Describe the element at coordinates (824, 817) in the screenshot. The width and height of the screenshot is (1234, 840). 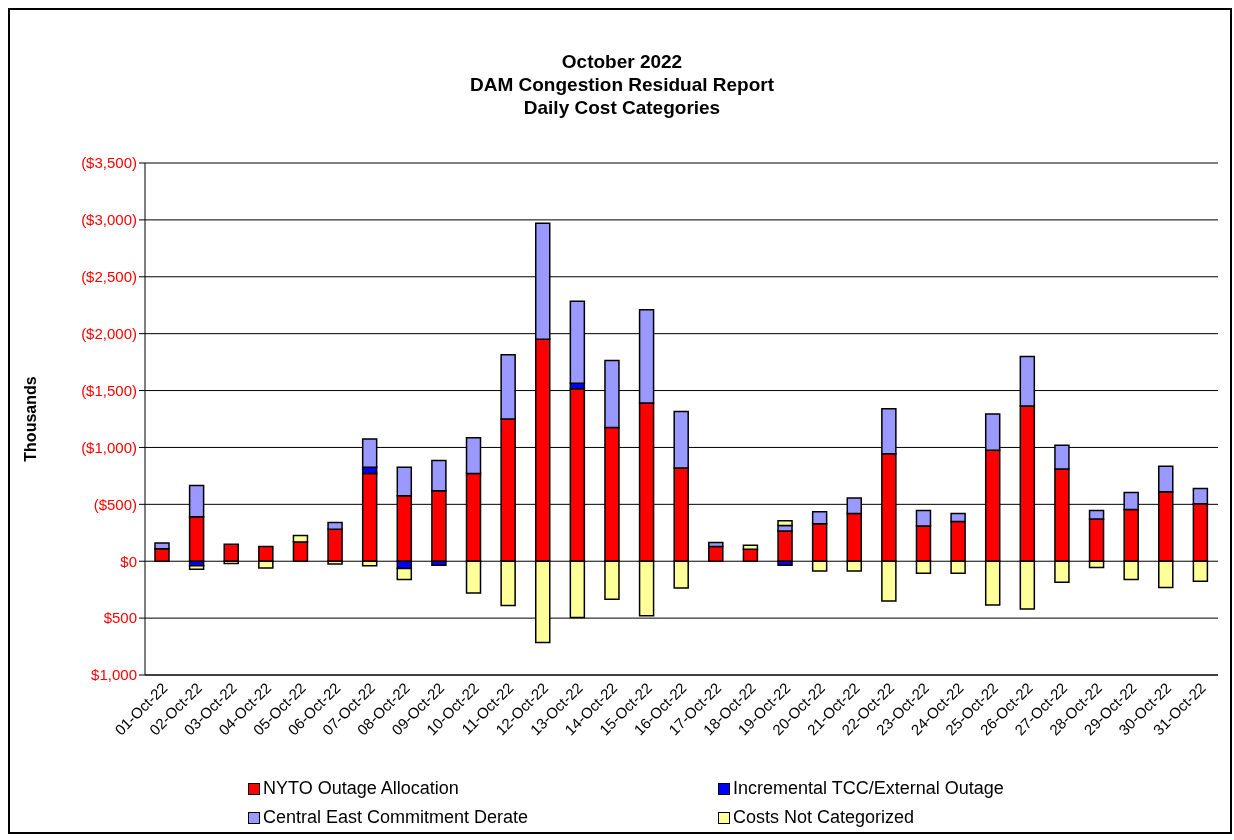
I see `legend-label: Costs Not Categorized` at that location.